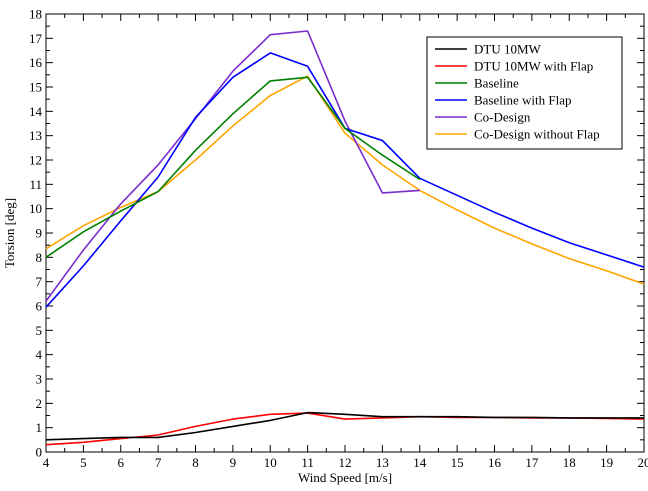 The width and height of the screenshot is (648, 491). Describe the element at coordinates (307, 462) in the screenshot. I see `x-tick-label: 11` at that location.